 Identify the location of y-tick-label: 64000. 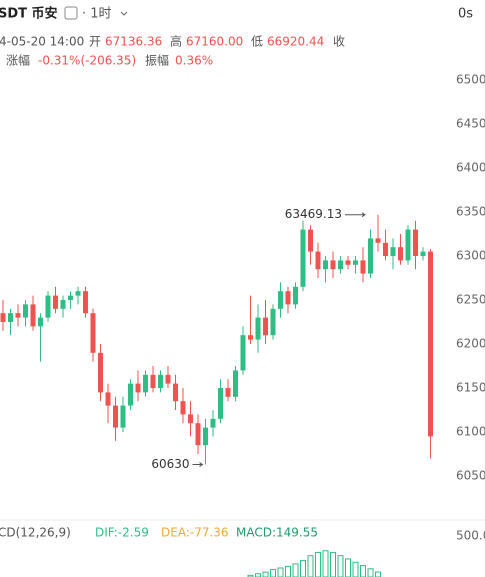
(470, 168).